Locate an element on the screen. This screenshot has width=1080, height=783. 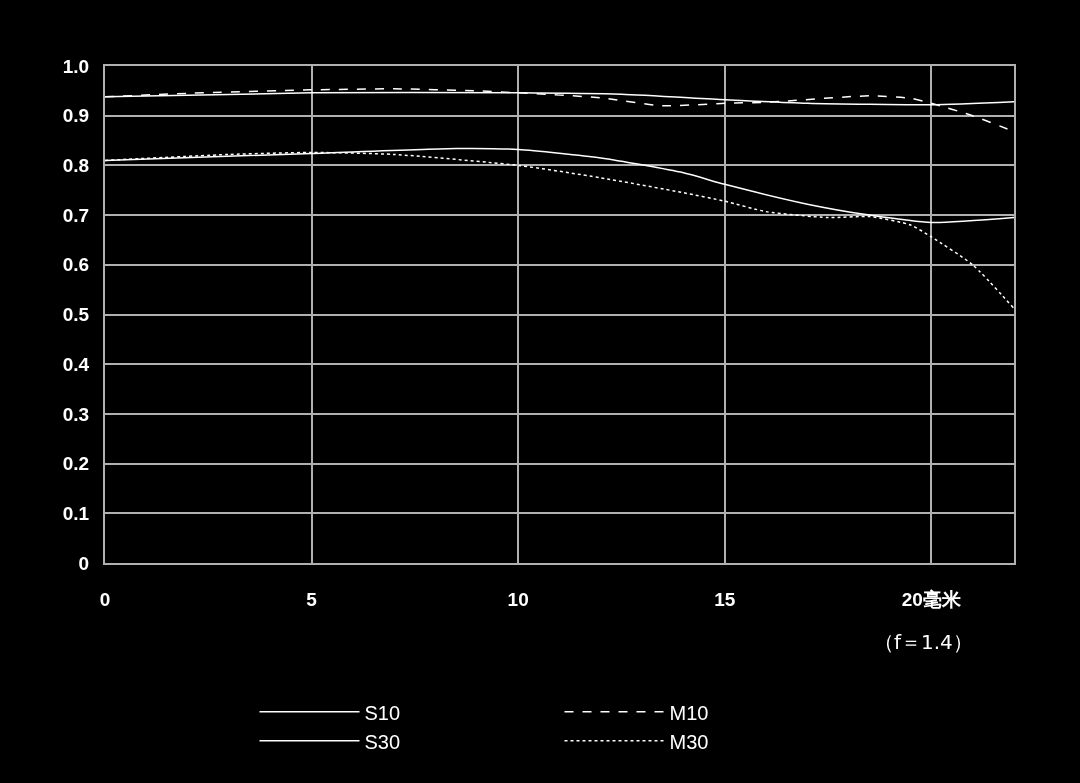
y-tick-label: 0.2 is located at coordinates (76, 464).